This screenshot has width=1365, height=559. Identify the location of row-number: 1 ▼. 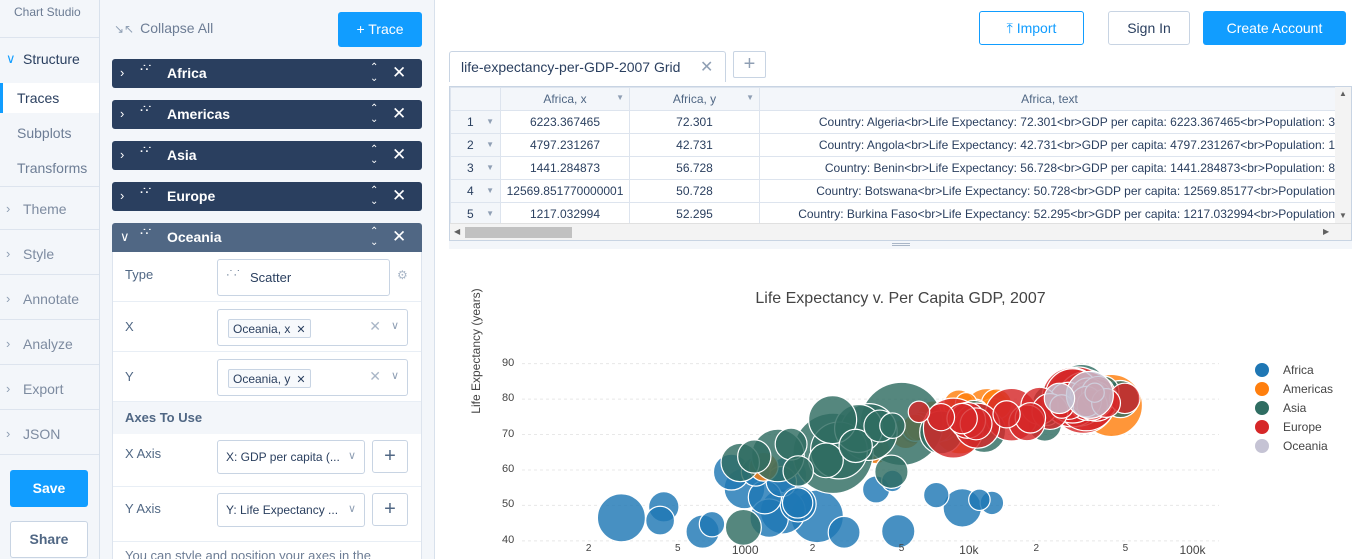
(475, 122).